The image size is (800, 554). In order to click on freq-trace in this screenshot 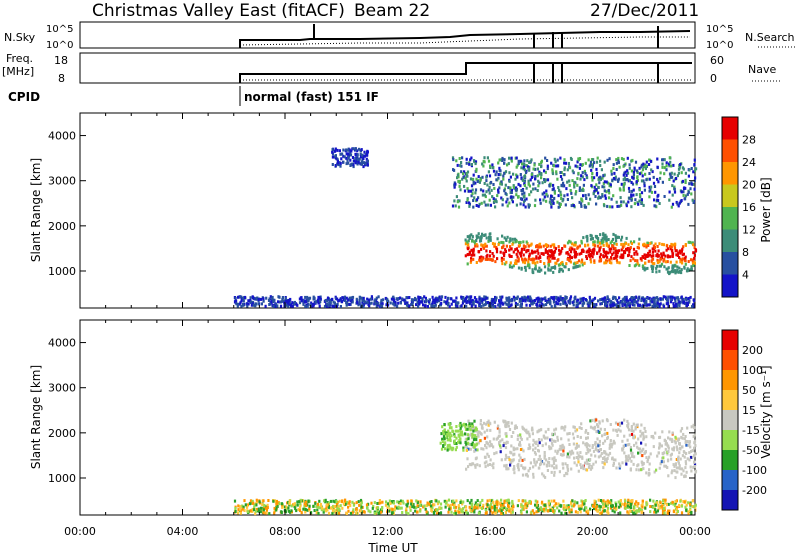, I will do `click(465, 72)`.